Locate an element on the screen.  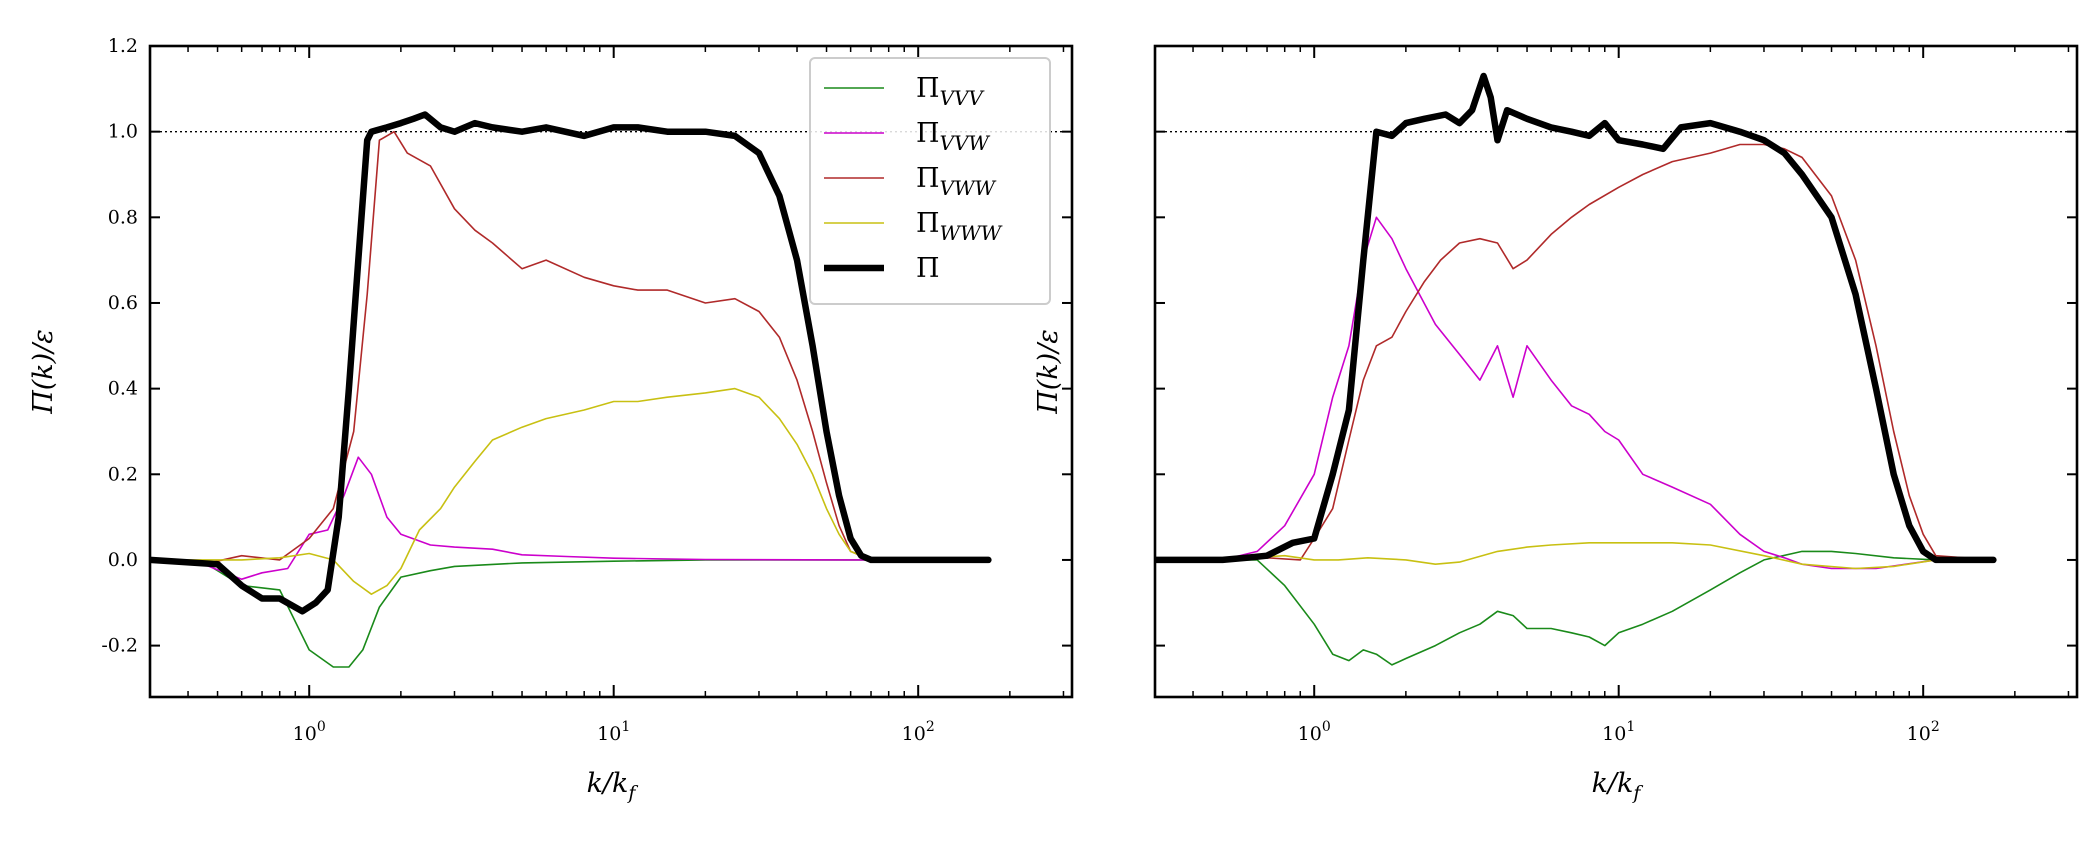
legend: ΠVVV ΠVVW ΠVWW ΠWWW Π is located at coordinates (930, 181).